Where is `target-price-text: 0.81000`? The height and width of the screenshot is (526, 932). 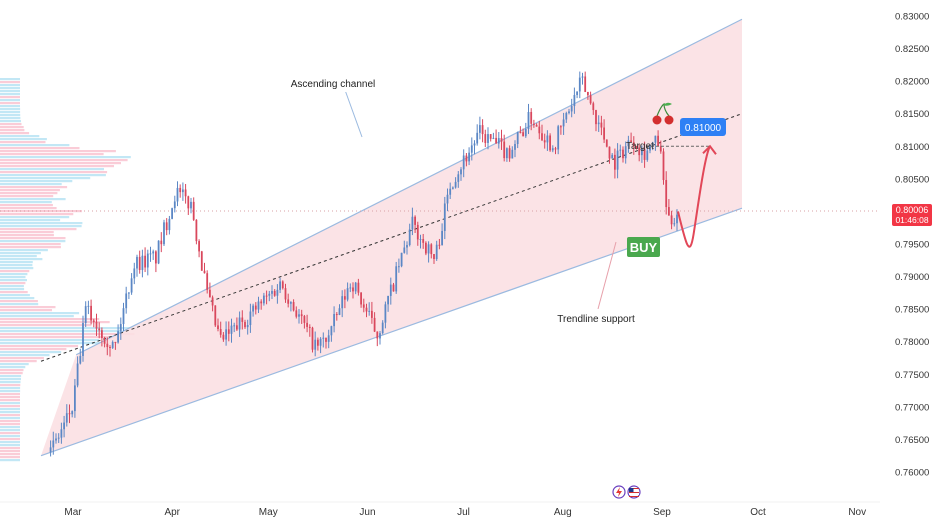
target-price-text: 0.81000 is located at coordinates (703, 128).